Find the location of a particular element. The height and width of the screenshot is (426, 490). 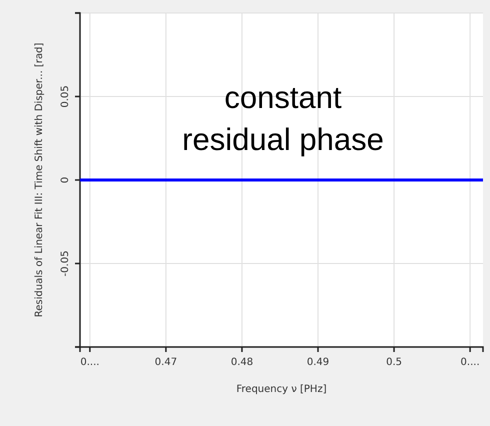

x-tick-label: 0.47 is located at coordinates (166, 362).